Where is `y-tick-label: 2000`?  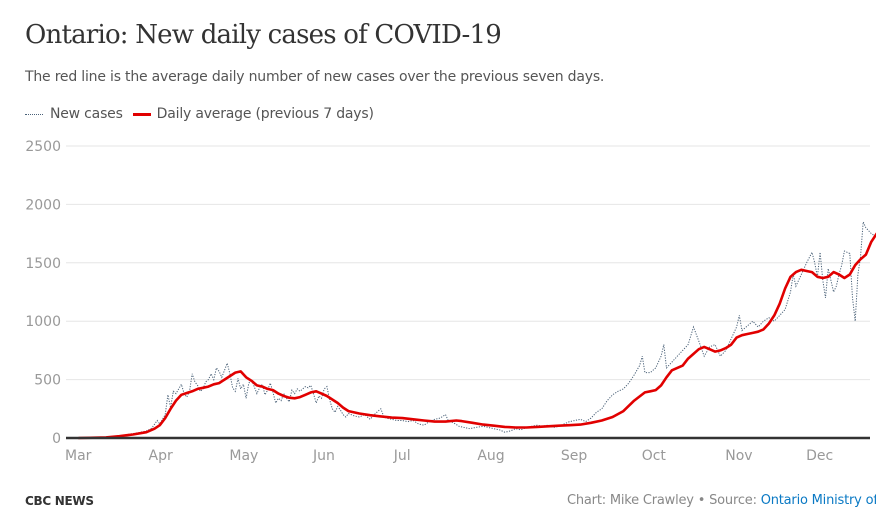 y-tick-label: 2000 is located at coordinates (43, 205).